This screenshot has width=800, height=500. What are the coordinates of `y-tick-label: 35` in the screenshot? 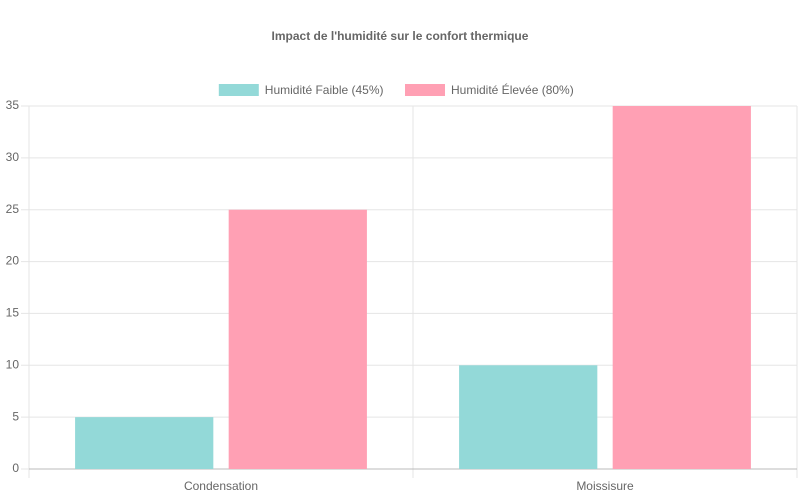 It's located at (13, 105).